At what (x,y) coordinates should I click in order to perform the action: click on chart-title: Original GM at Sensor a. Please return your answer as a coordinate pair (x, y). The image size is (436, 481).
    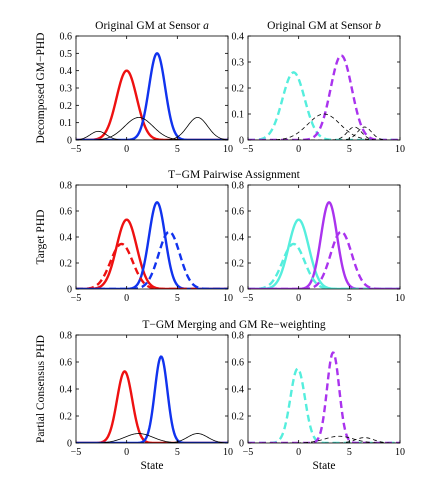
    Looking at the image, I should click on (152, 26).